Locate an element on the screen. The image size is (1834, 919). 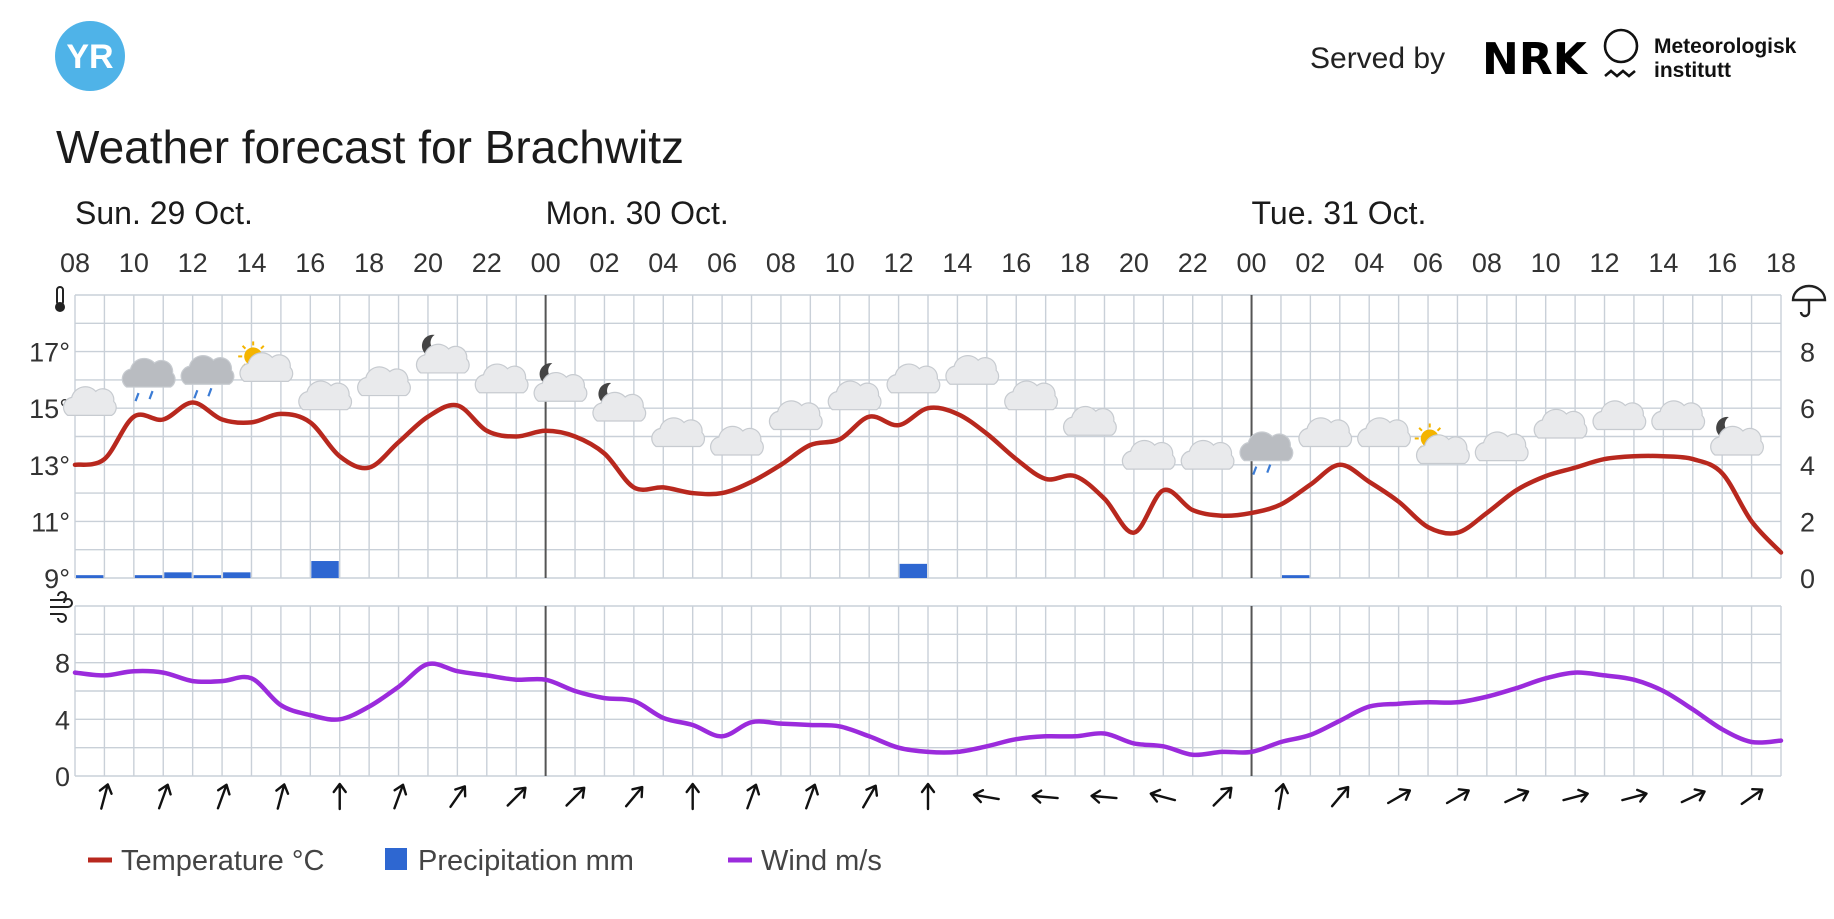
precipitation-bars is located at coordinates (693, 569).